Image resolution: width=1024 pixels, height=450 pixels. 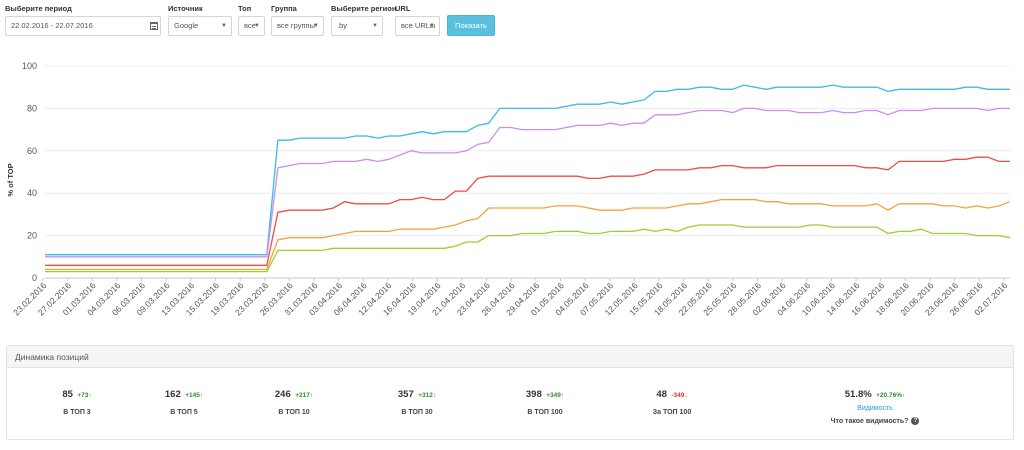 I want to click on stat-label: В ТОП 100, so click(x=545, y=412).